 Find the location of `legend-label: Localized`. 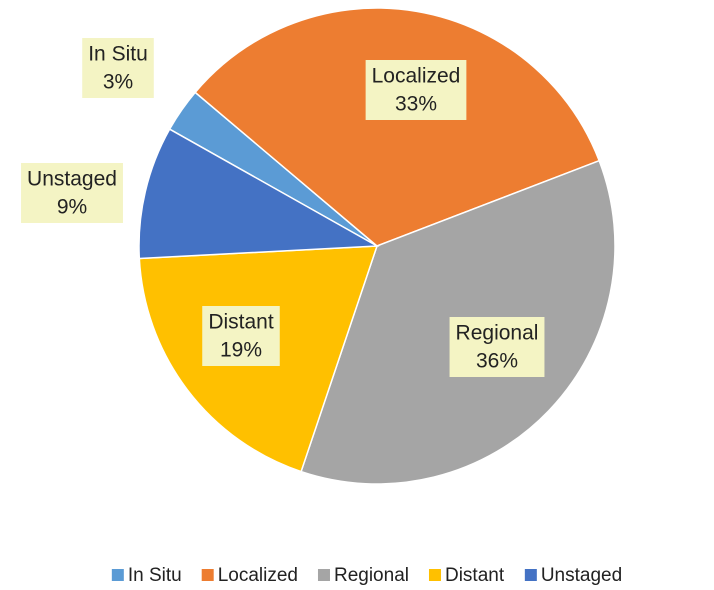

legend-label: Localized is located at coordinates (258, 575).